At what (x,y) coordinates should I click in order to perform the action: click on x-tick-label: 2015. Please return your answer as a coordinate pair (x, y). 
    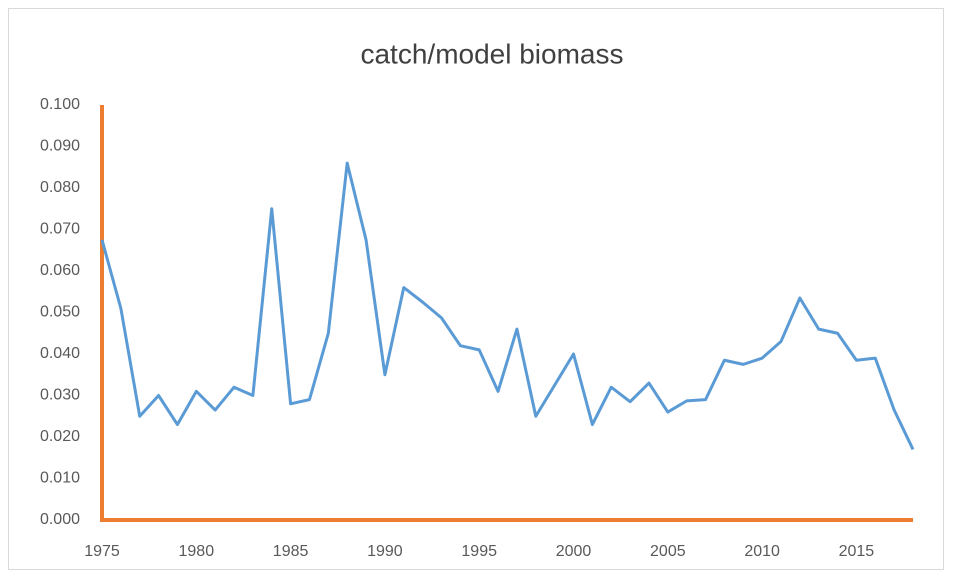
    Looking at the image, I should click on (857, 551).